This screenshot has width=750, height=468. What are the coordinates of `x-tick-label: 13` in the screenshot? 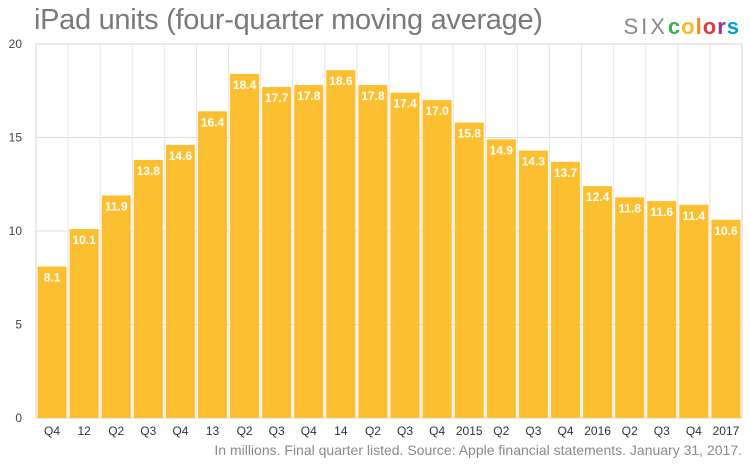 It's located at (213, 431).